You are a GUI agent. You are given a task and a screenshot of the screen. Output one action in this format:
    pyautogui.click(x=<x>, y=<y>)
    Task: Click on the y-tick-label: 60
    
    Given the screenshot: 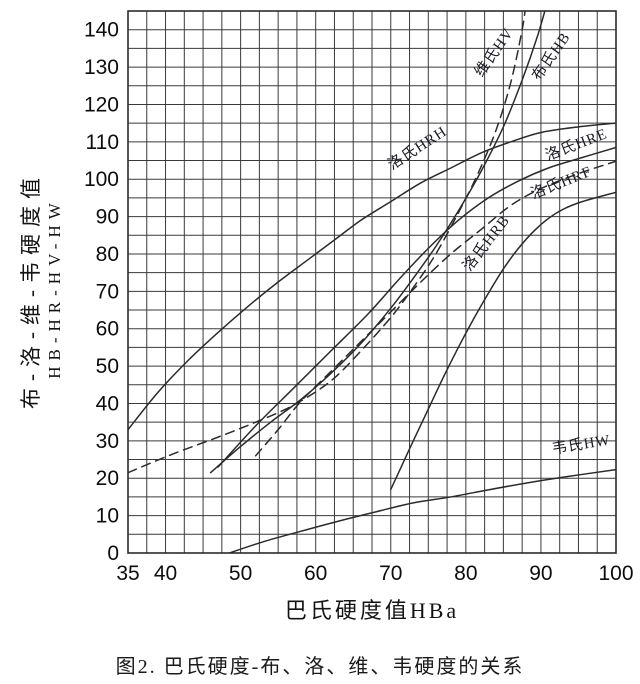 What is the action you would take?
    pyautogui.click(x=107, y=329)
    